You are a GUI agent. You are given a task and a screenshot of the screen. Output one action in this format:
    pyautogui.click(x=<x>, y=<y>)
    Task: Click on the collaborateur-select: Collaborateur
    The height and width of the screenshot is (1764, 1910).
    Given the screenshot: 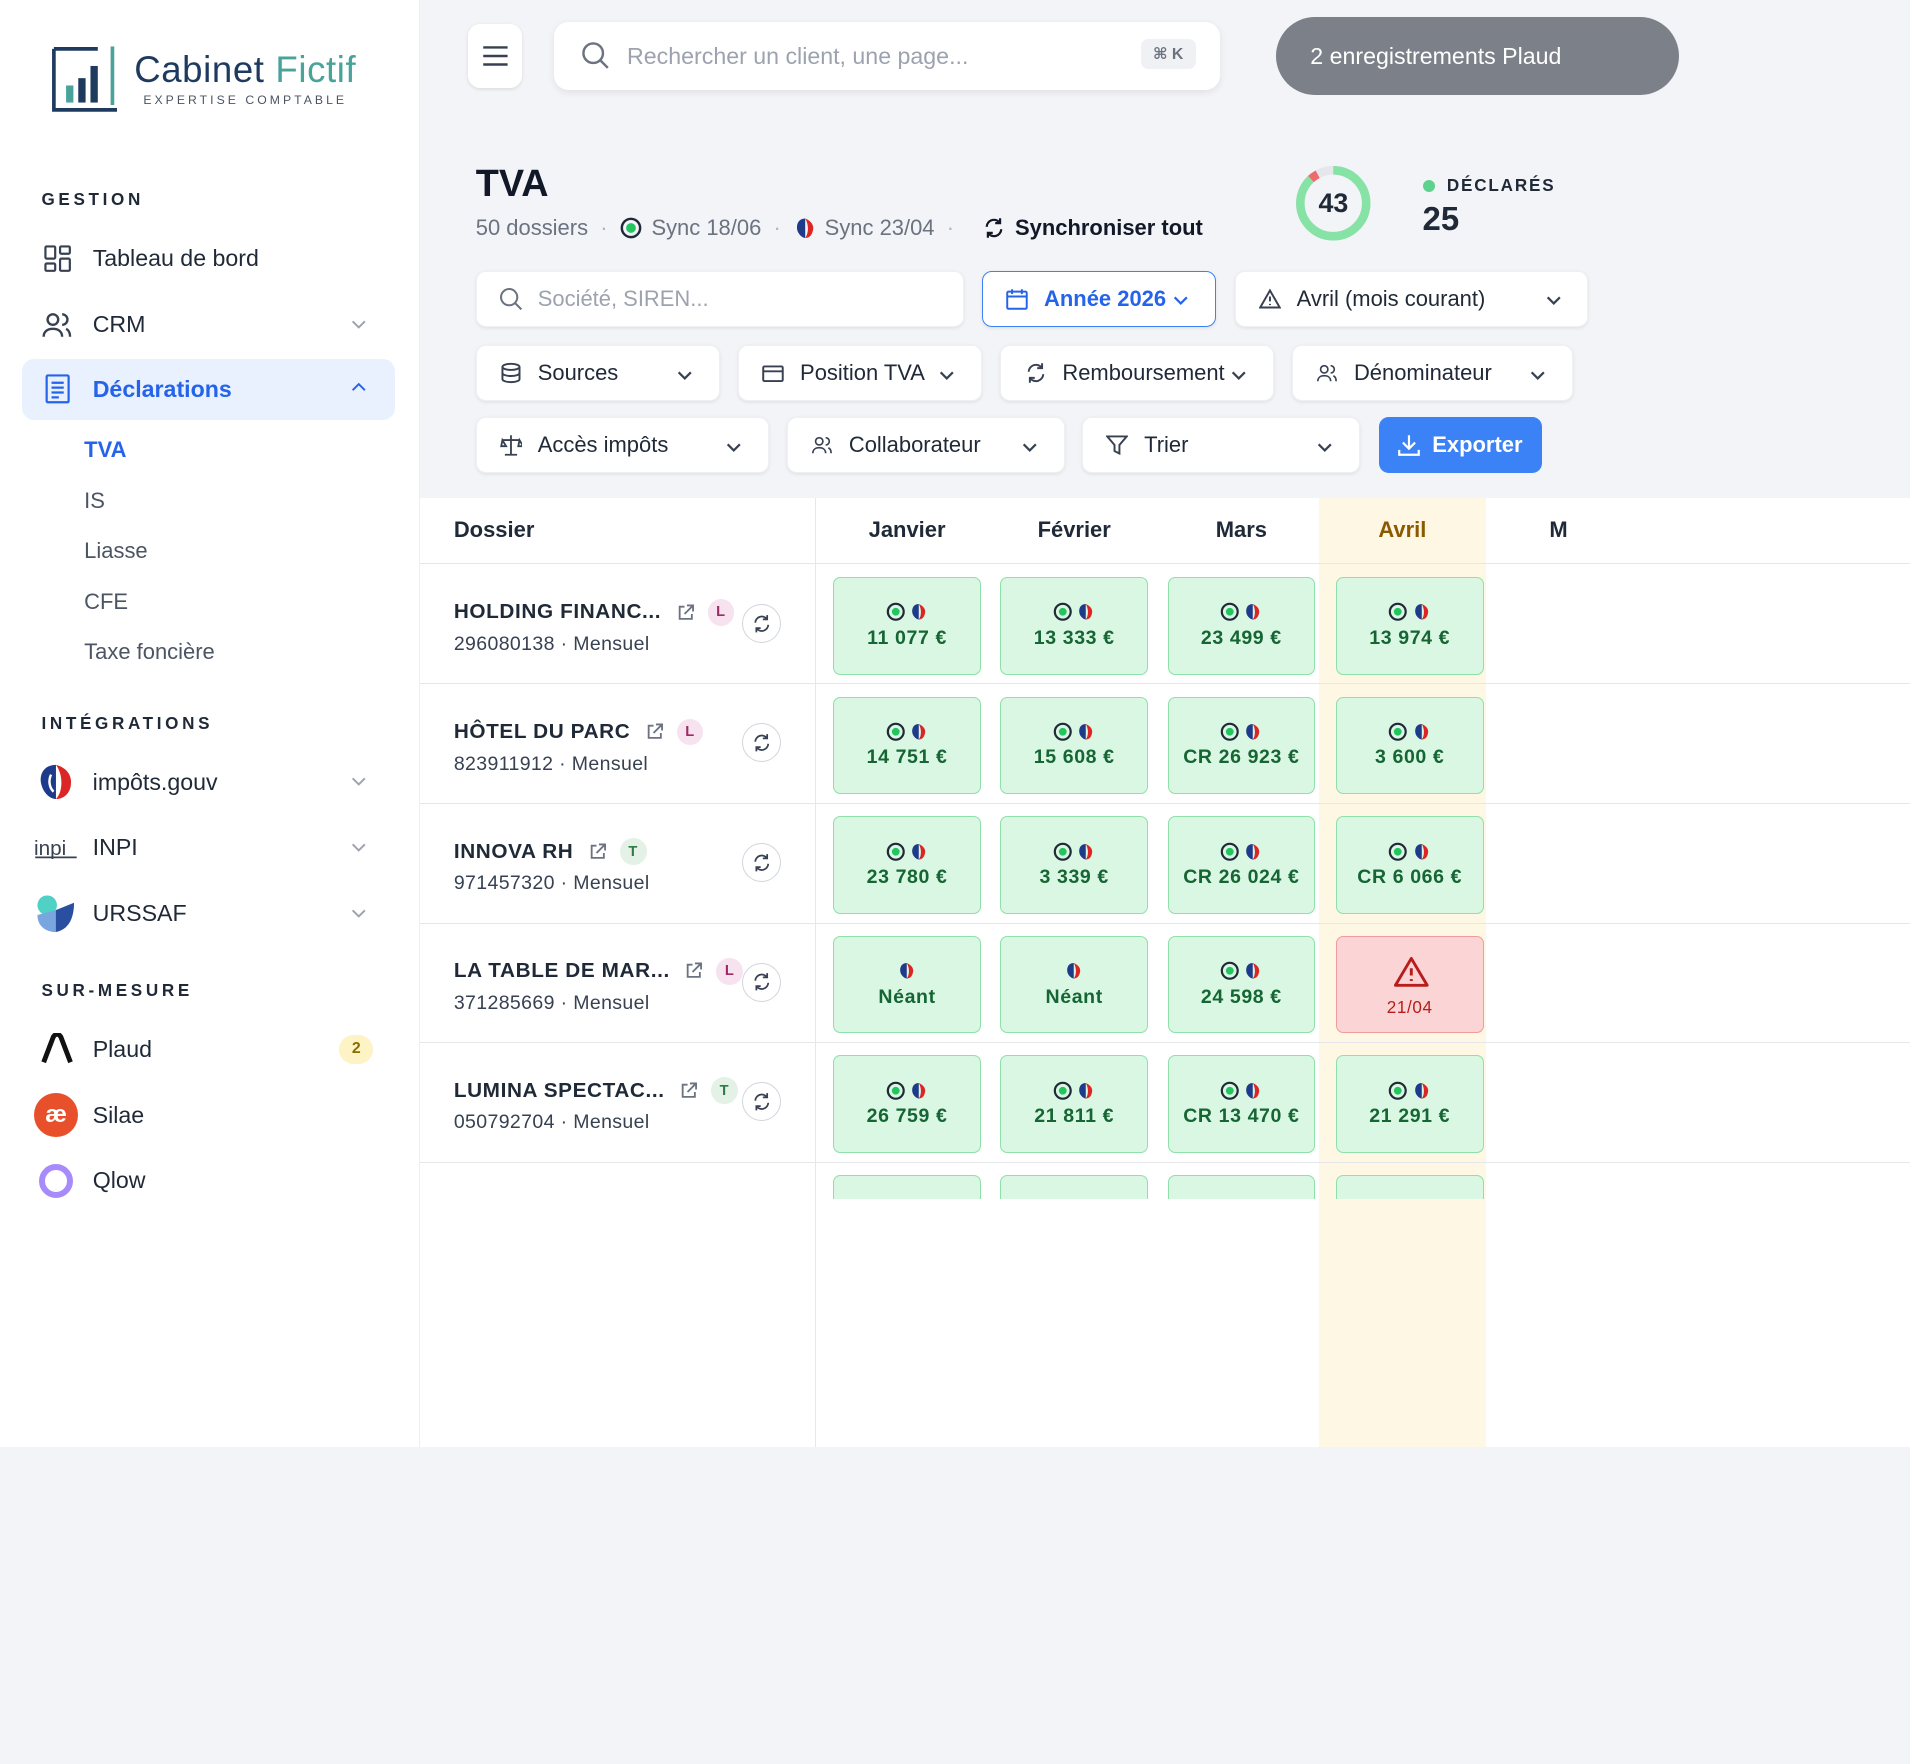 What is the action you would take?
    pyautogui.click(x=926, y=445)
    